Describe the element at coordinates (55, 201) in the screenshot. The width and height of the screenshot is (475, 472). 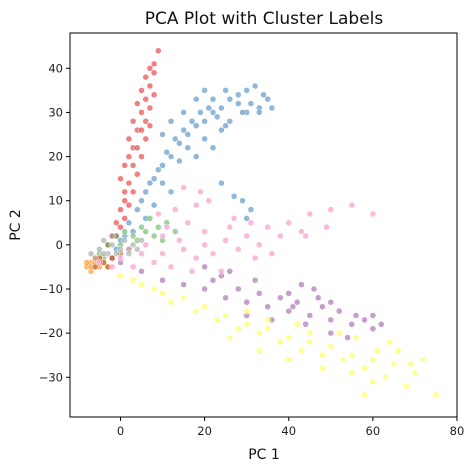
I see `y-tick-label: 10` at that location.